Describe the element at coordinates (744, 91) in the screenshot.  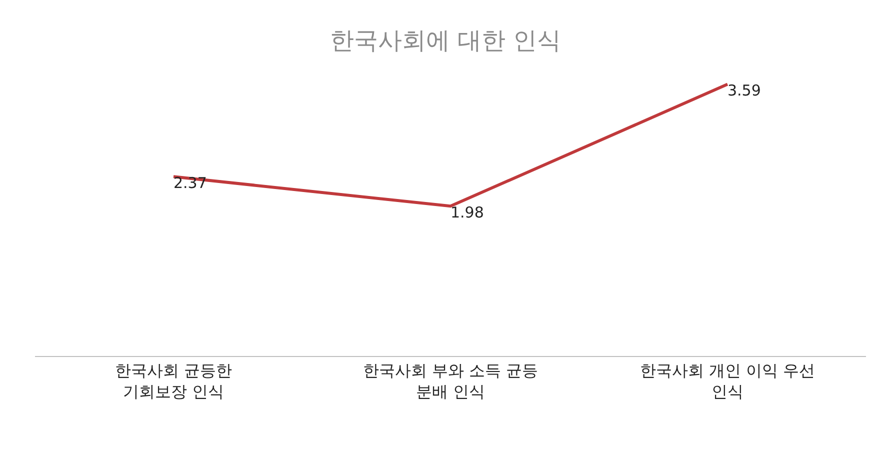
I see `data-label: 3.59` at that location.